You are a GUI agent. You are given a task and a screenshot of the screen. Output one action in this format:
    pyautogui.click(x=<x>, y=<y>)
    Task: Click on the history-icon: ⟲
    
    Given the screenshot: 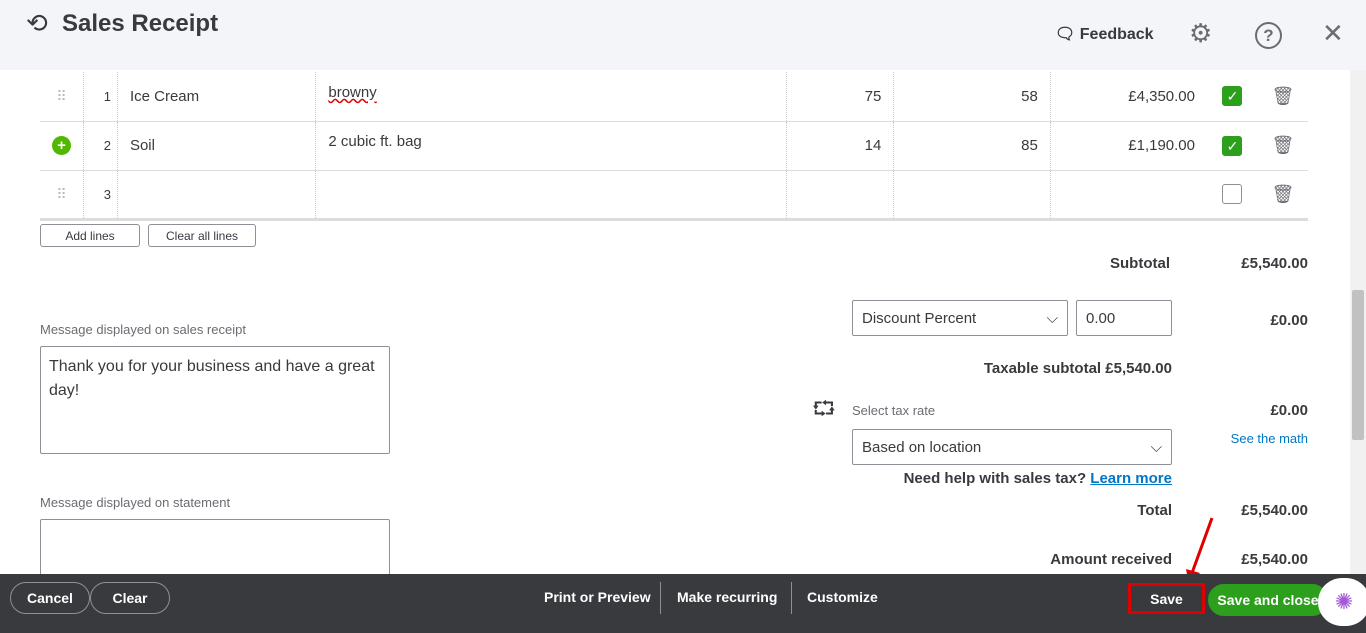 What is the action you would take?
    pyautogui.click(x=37, y=23)
    